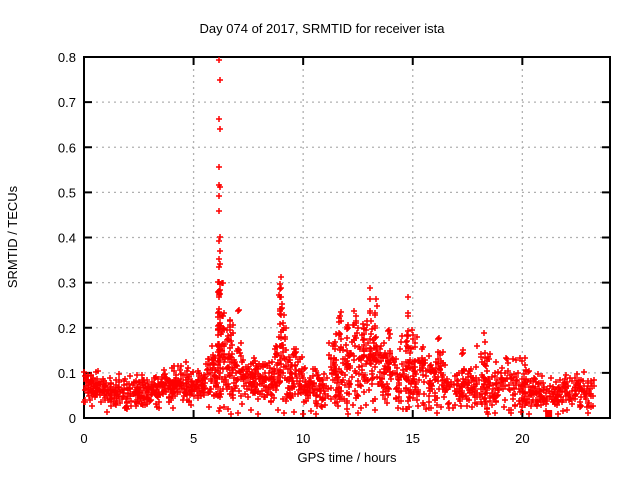 The height and width of the screenshot is (480, 640). What do you see at coordinates (67, 328) in the screenshot?
I see `y-tick-label: 0.2` at bounding box center [67, 328].